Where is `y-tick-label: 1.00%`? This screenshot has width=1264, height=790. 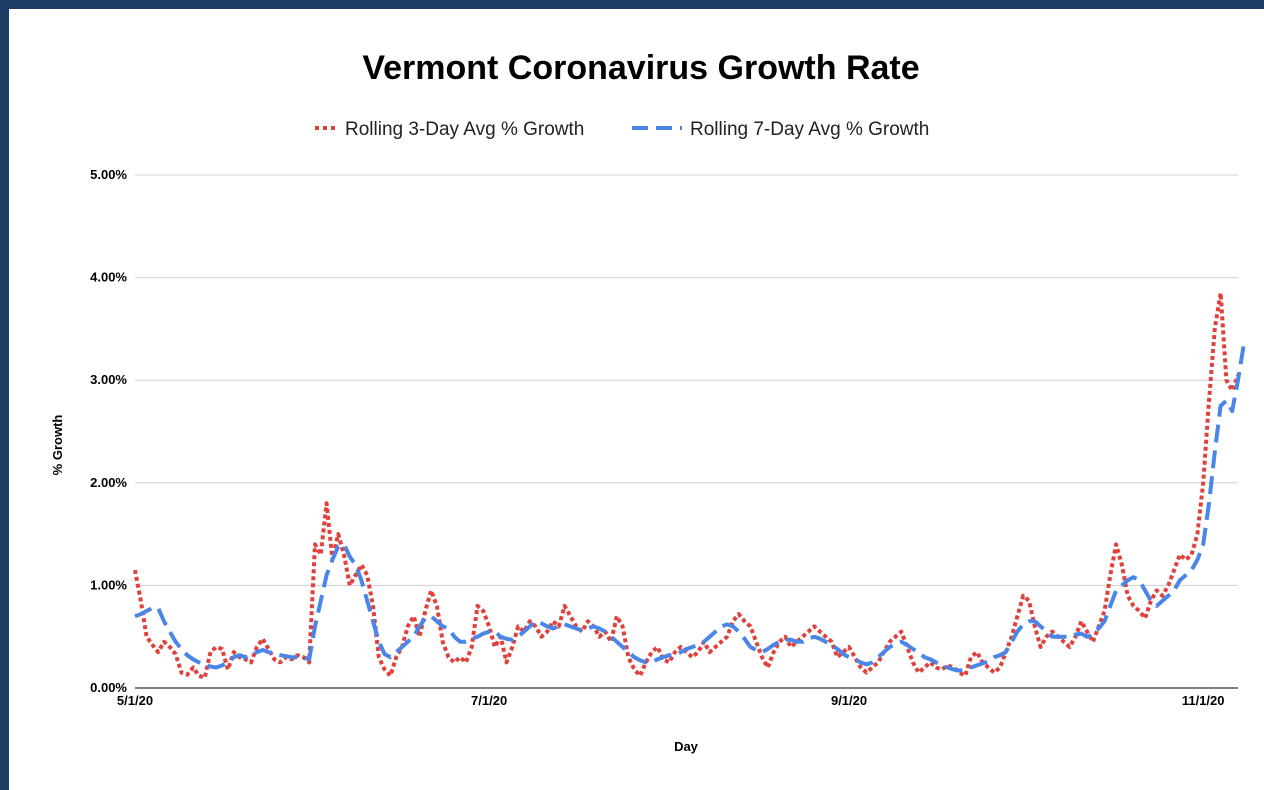
y-tick-label: 1.00% is located at coordinates (108, 584).